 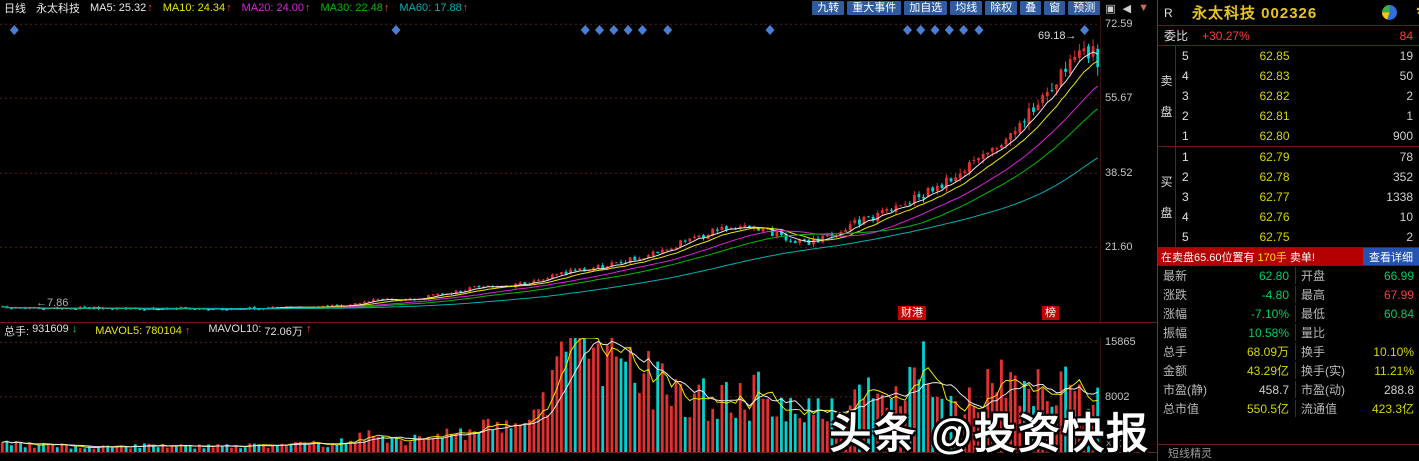 I want to click on bang-badge: 榜, so click(x=1050, y=313).